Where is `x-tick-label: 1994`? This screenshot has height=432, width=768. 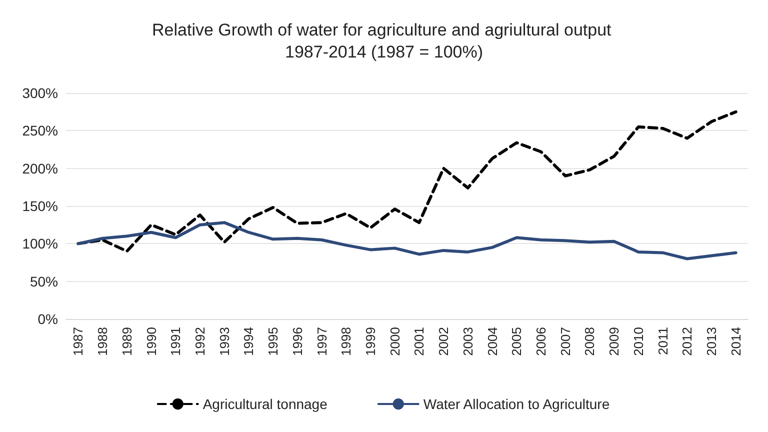 x-tick-label: 1994 is located at coordinates (248, 341).